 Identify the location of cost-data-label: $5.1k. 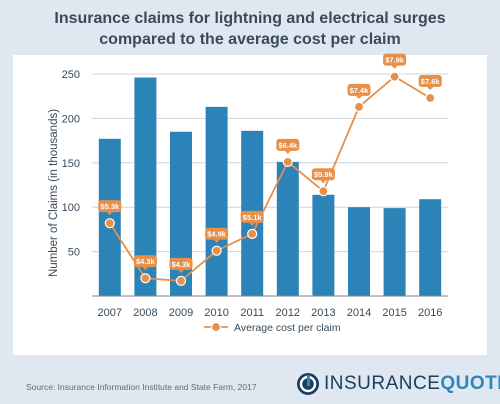
(253, 217).